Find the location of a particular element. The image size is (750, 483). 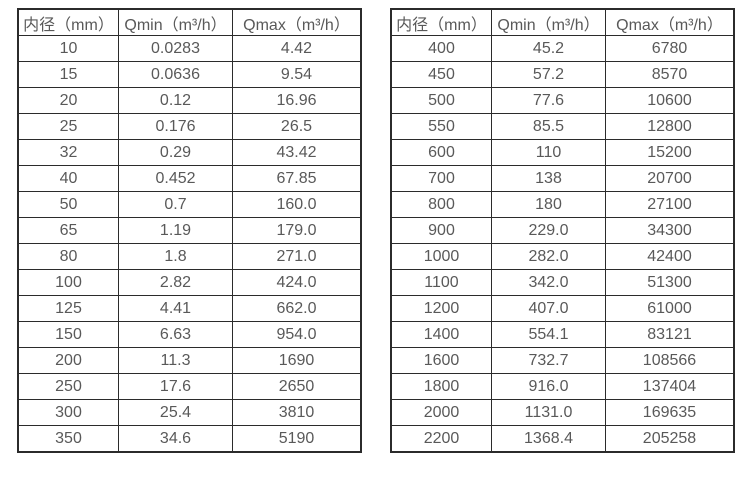

table-row: 1400 554.1 83121 is located at coordinates (562, 334).